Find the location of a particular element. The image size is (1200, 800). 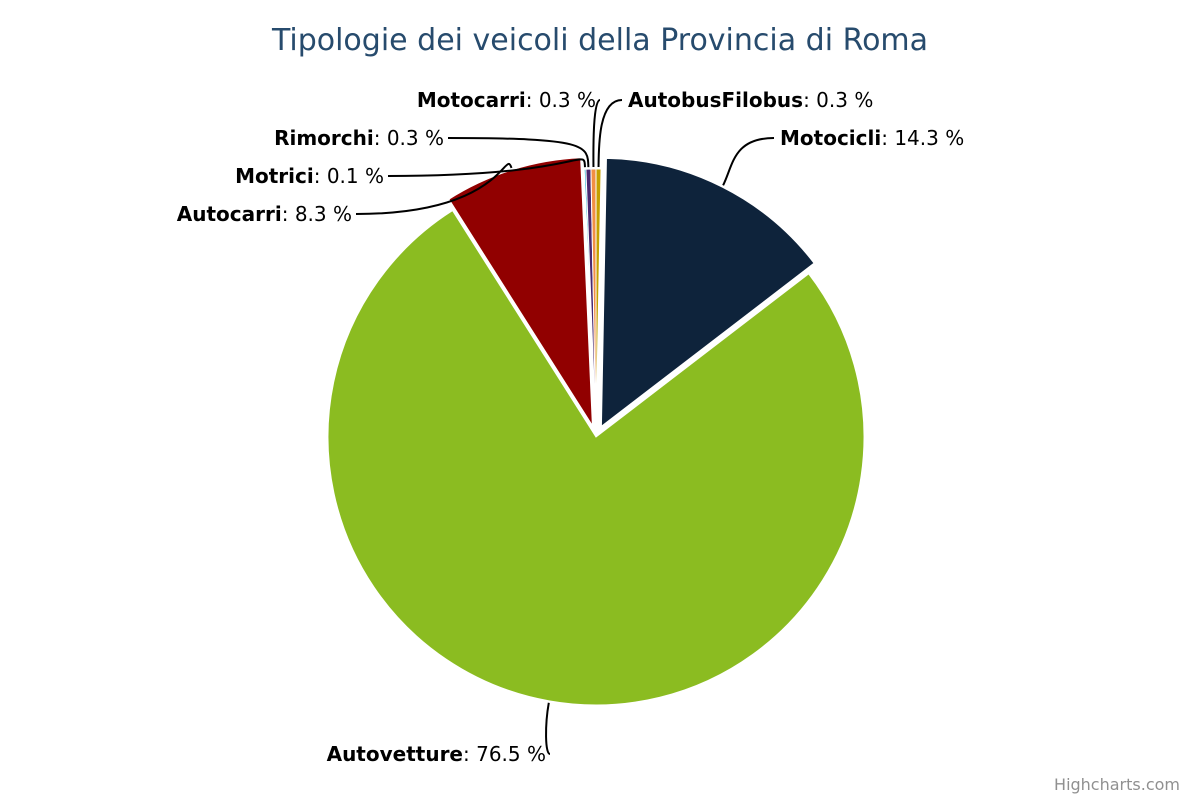

data-label-autobusfilobus: AutobusFilobus: 0.3 % is located at coordinates (750, 100).